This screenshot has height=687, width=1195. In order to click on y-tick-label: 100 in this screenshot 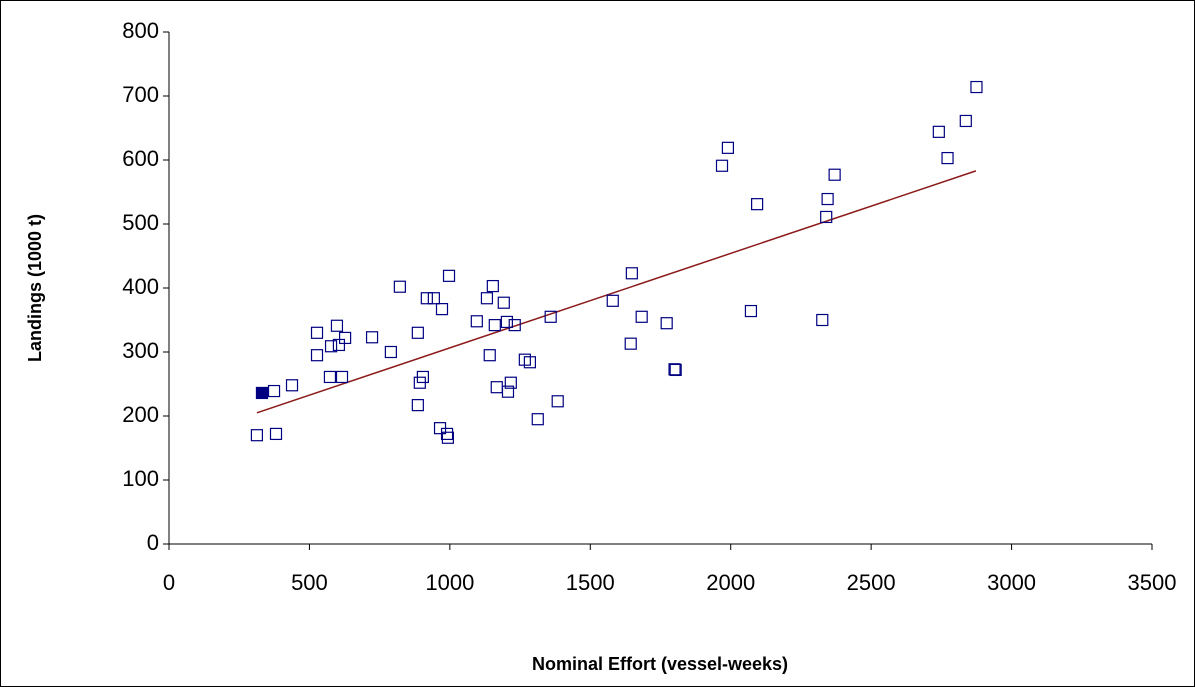, I will do `click(140, 478)`.